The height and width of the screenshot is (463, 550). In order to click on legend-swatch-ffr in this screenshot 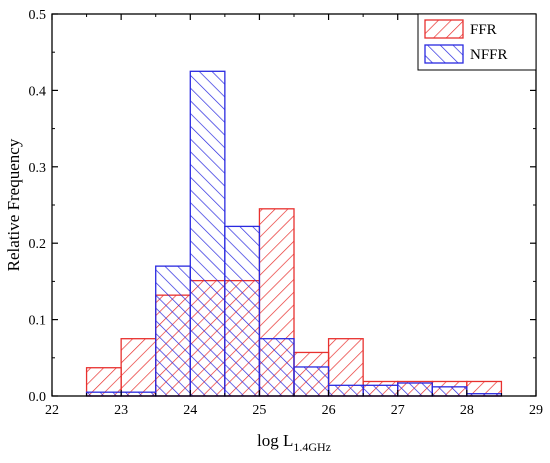, I will do `click(444, 29)`.